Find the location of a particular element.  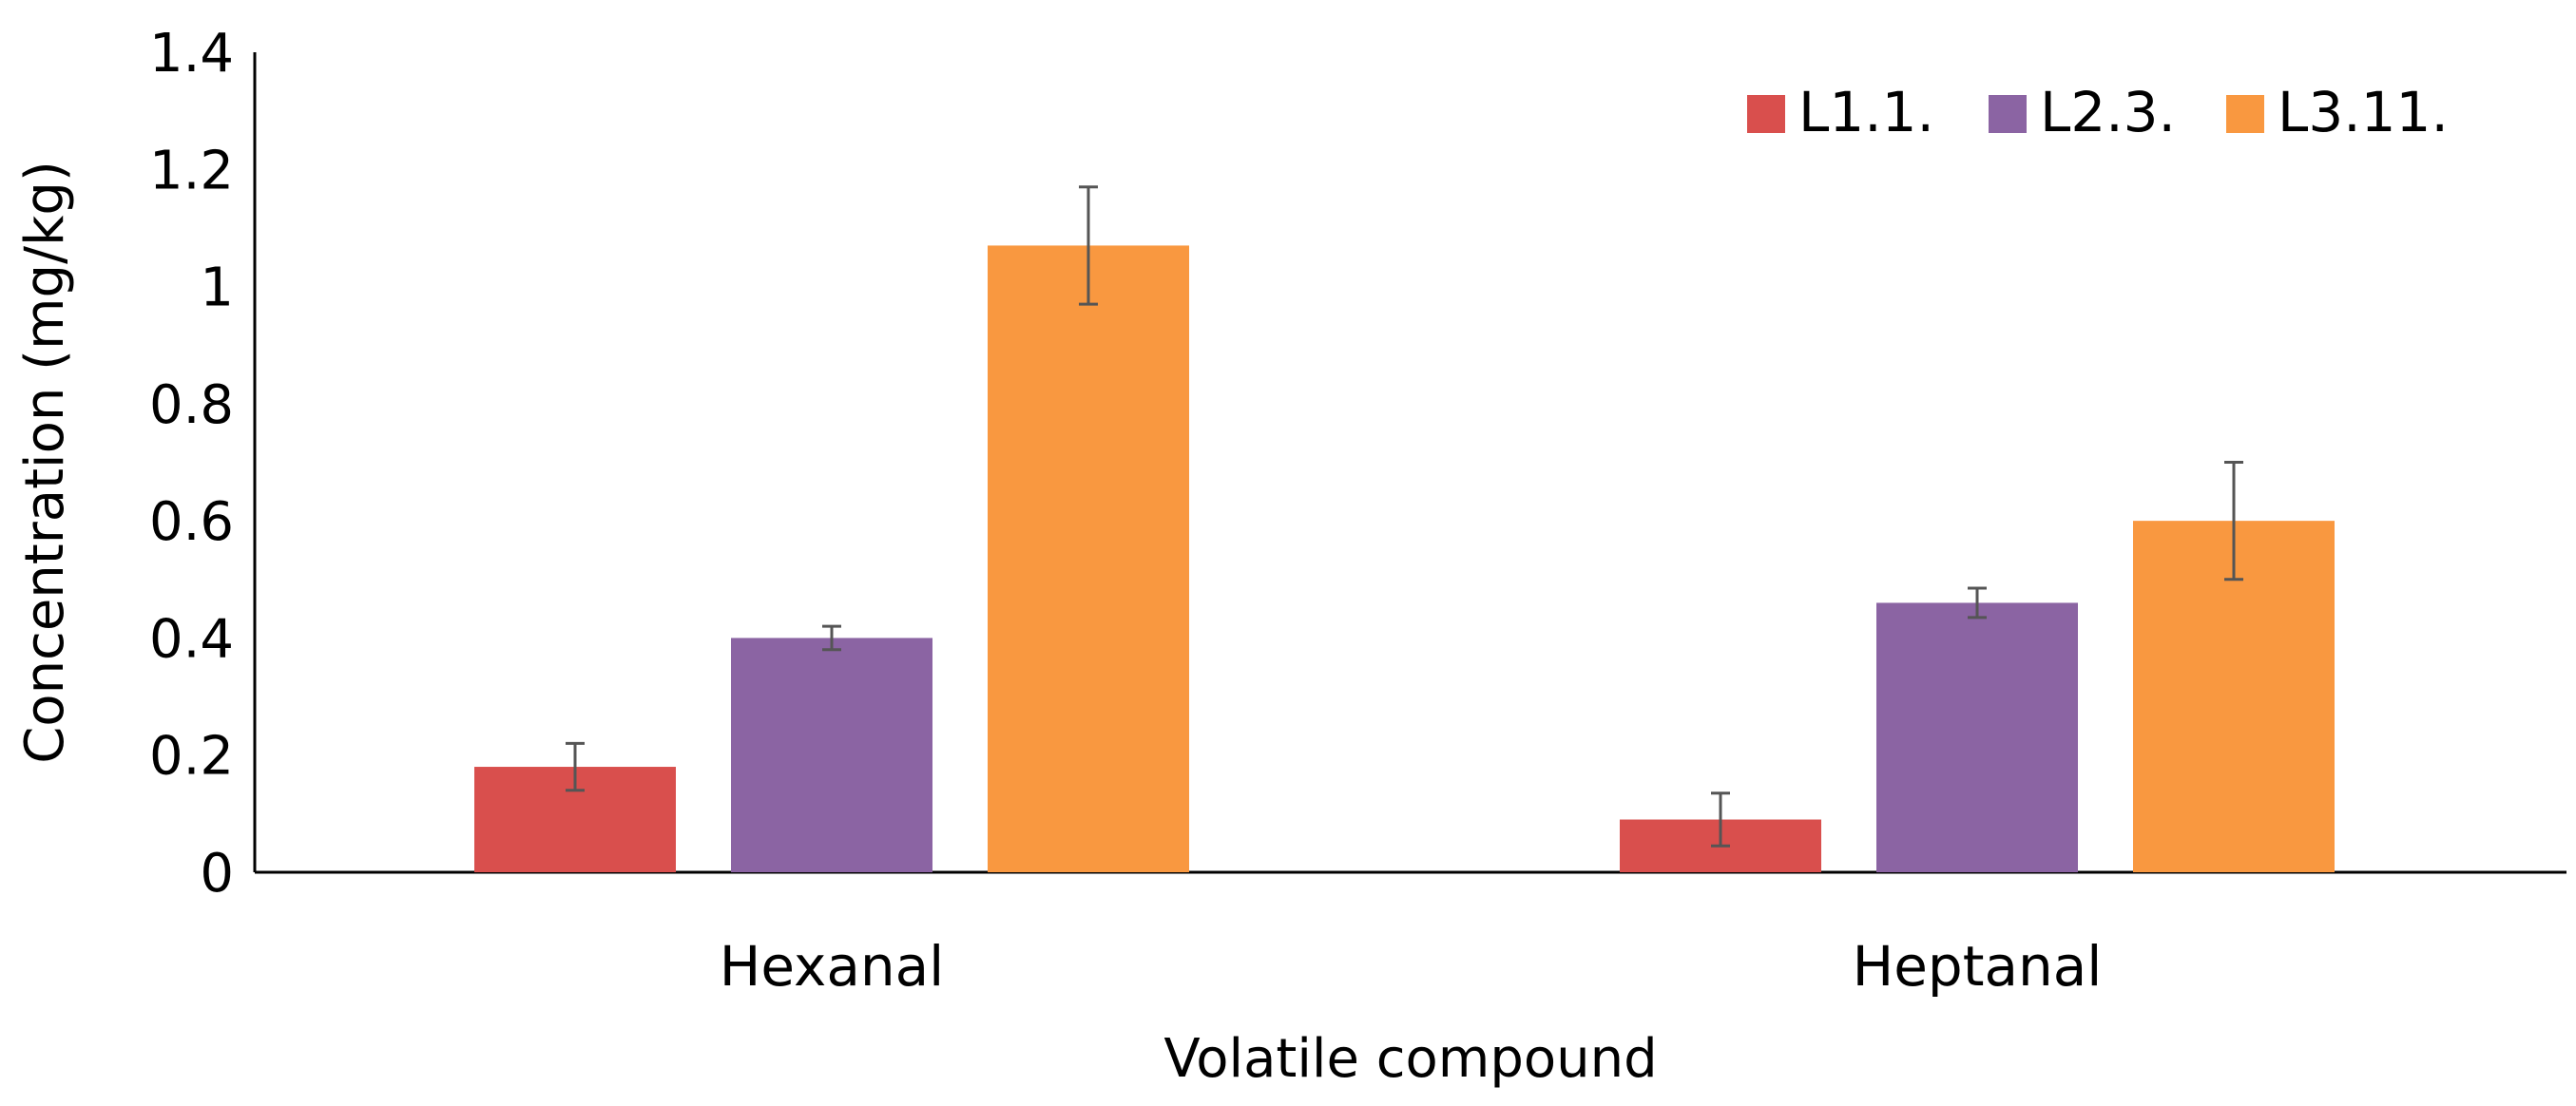

y-axis-tick-labels: 0 0.2 0.4 0.6 0.8 1 1.2 1.4 is located at coordinates (191, 464).